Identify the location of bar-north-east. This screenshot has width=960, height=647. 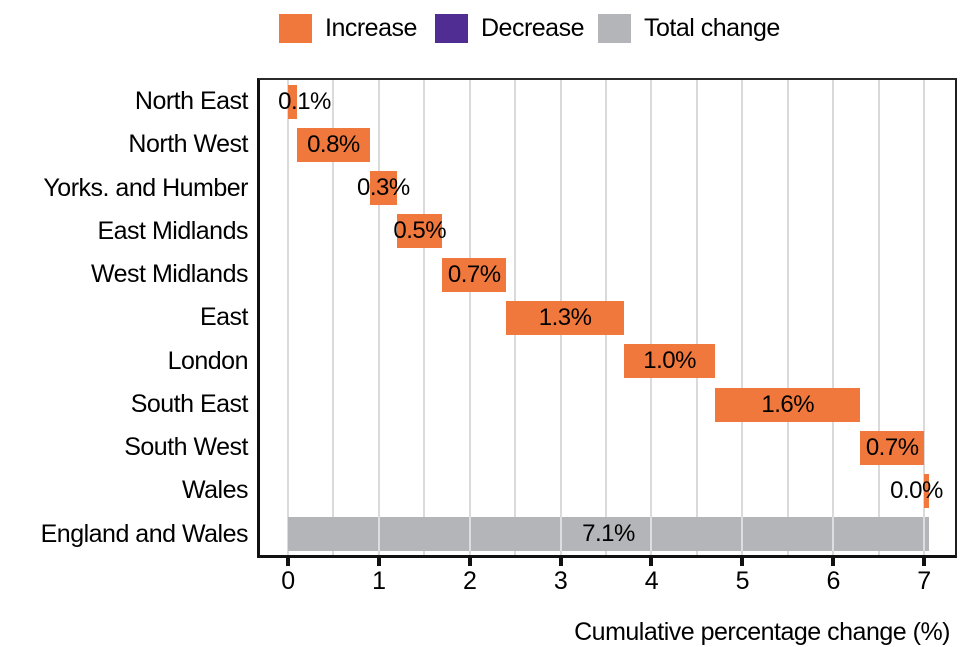
(293, 101).